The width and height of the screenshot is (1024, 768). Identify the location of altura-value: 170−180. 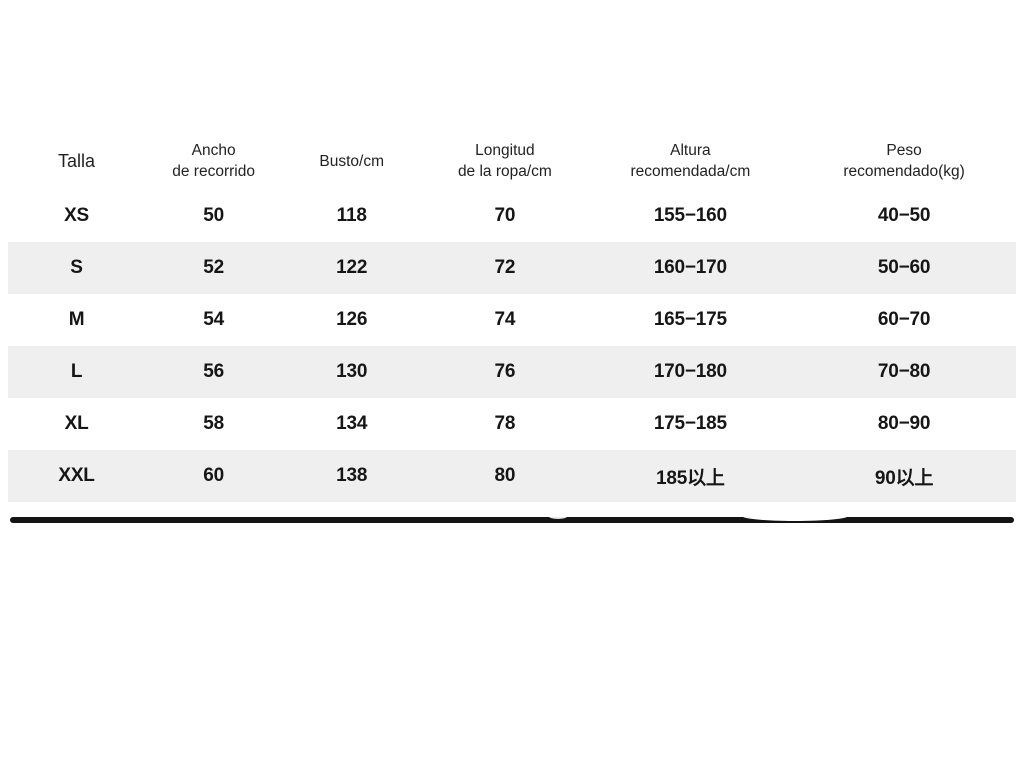
(690, 371).